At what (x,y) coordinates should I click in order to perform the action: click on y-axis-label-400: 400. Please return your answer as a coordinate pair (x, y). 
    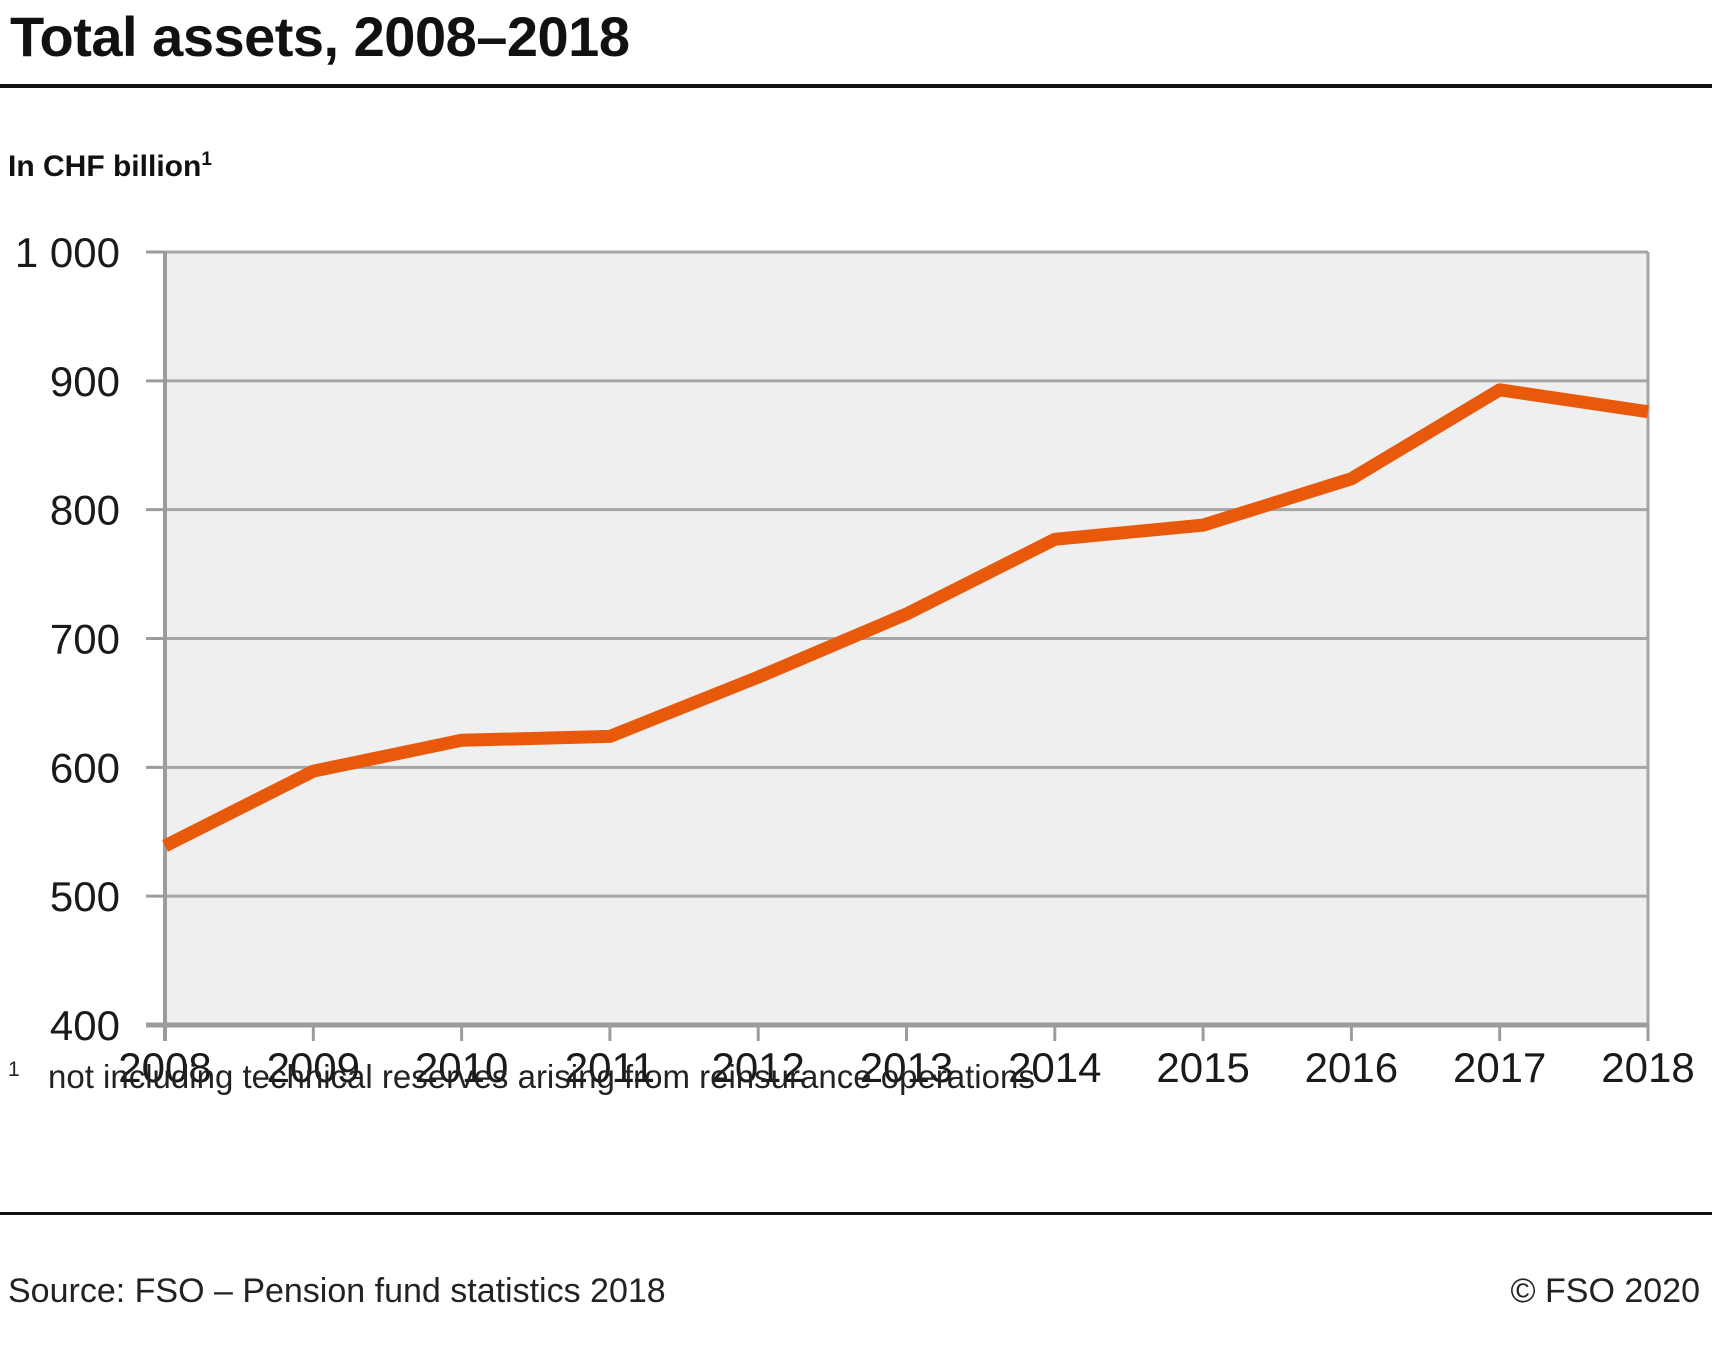
    Looking at the image, I should click on (85, 1025).